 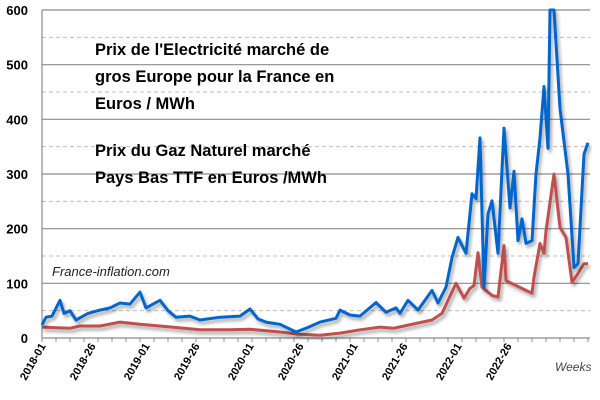 What do you see at coordinates (573, 367) in the screenshot?
I see `x-axis-label: Weeks` at bounding box center [573, 367].